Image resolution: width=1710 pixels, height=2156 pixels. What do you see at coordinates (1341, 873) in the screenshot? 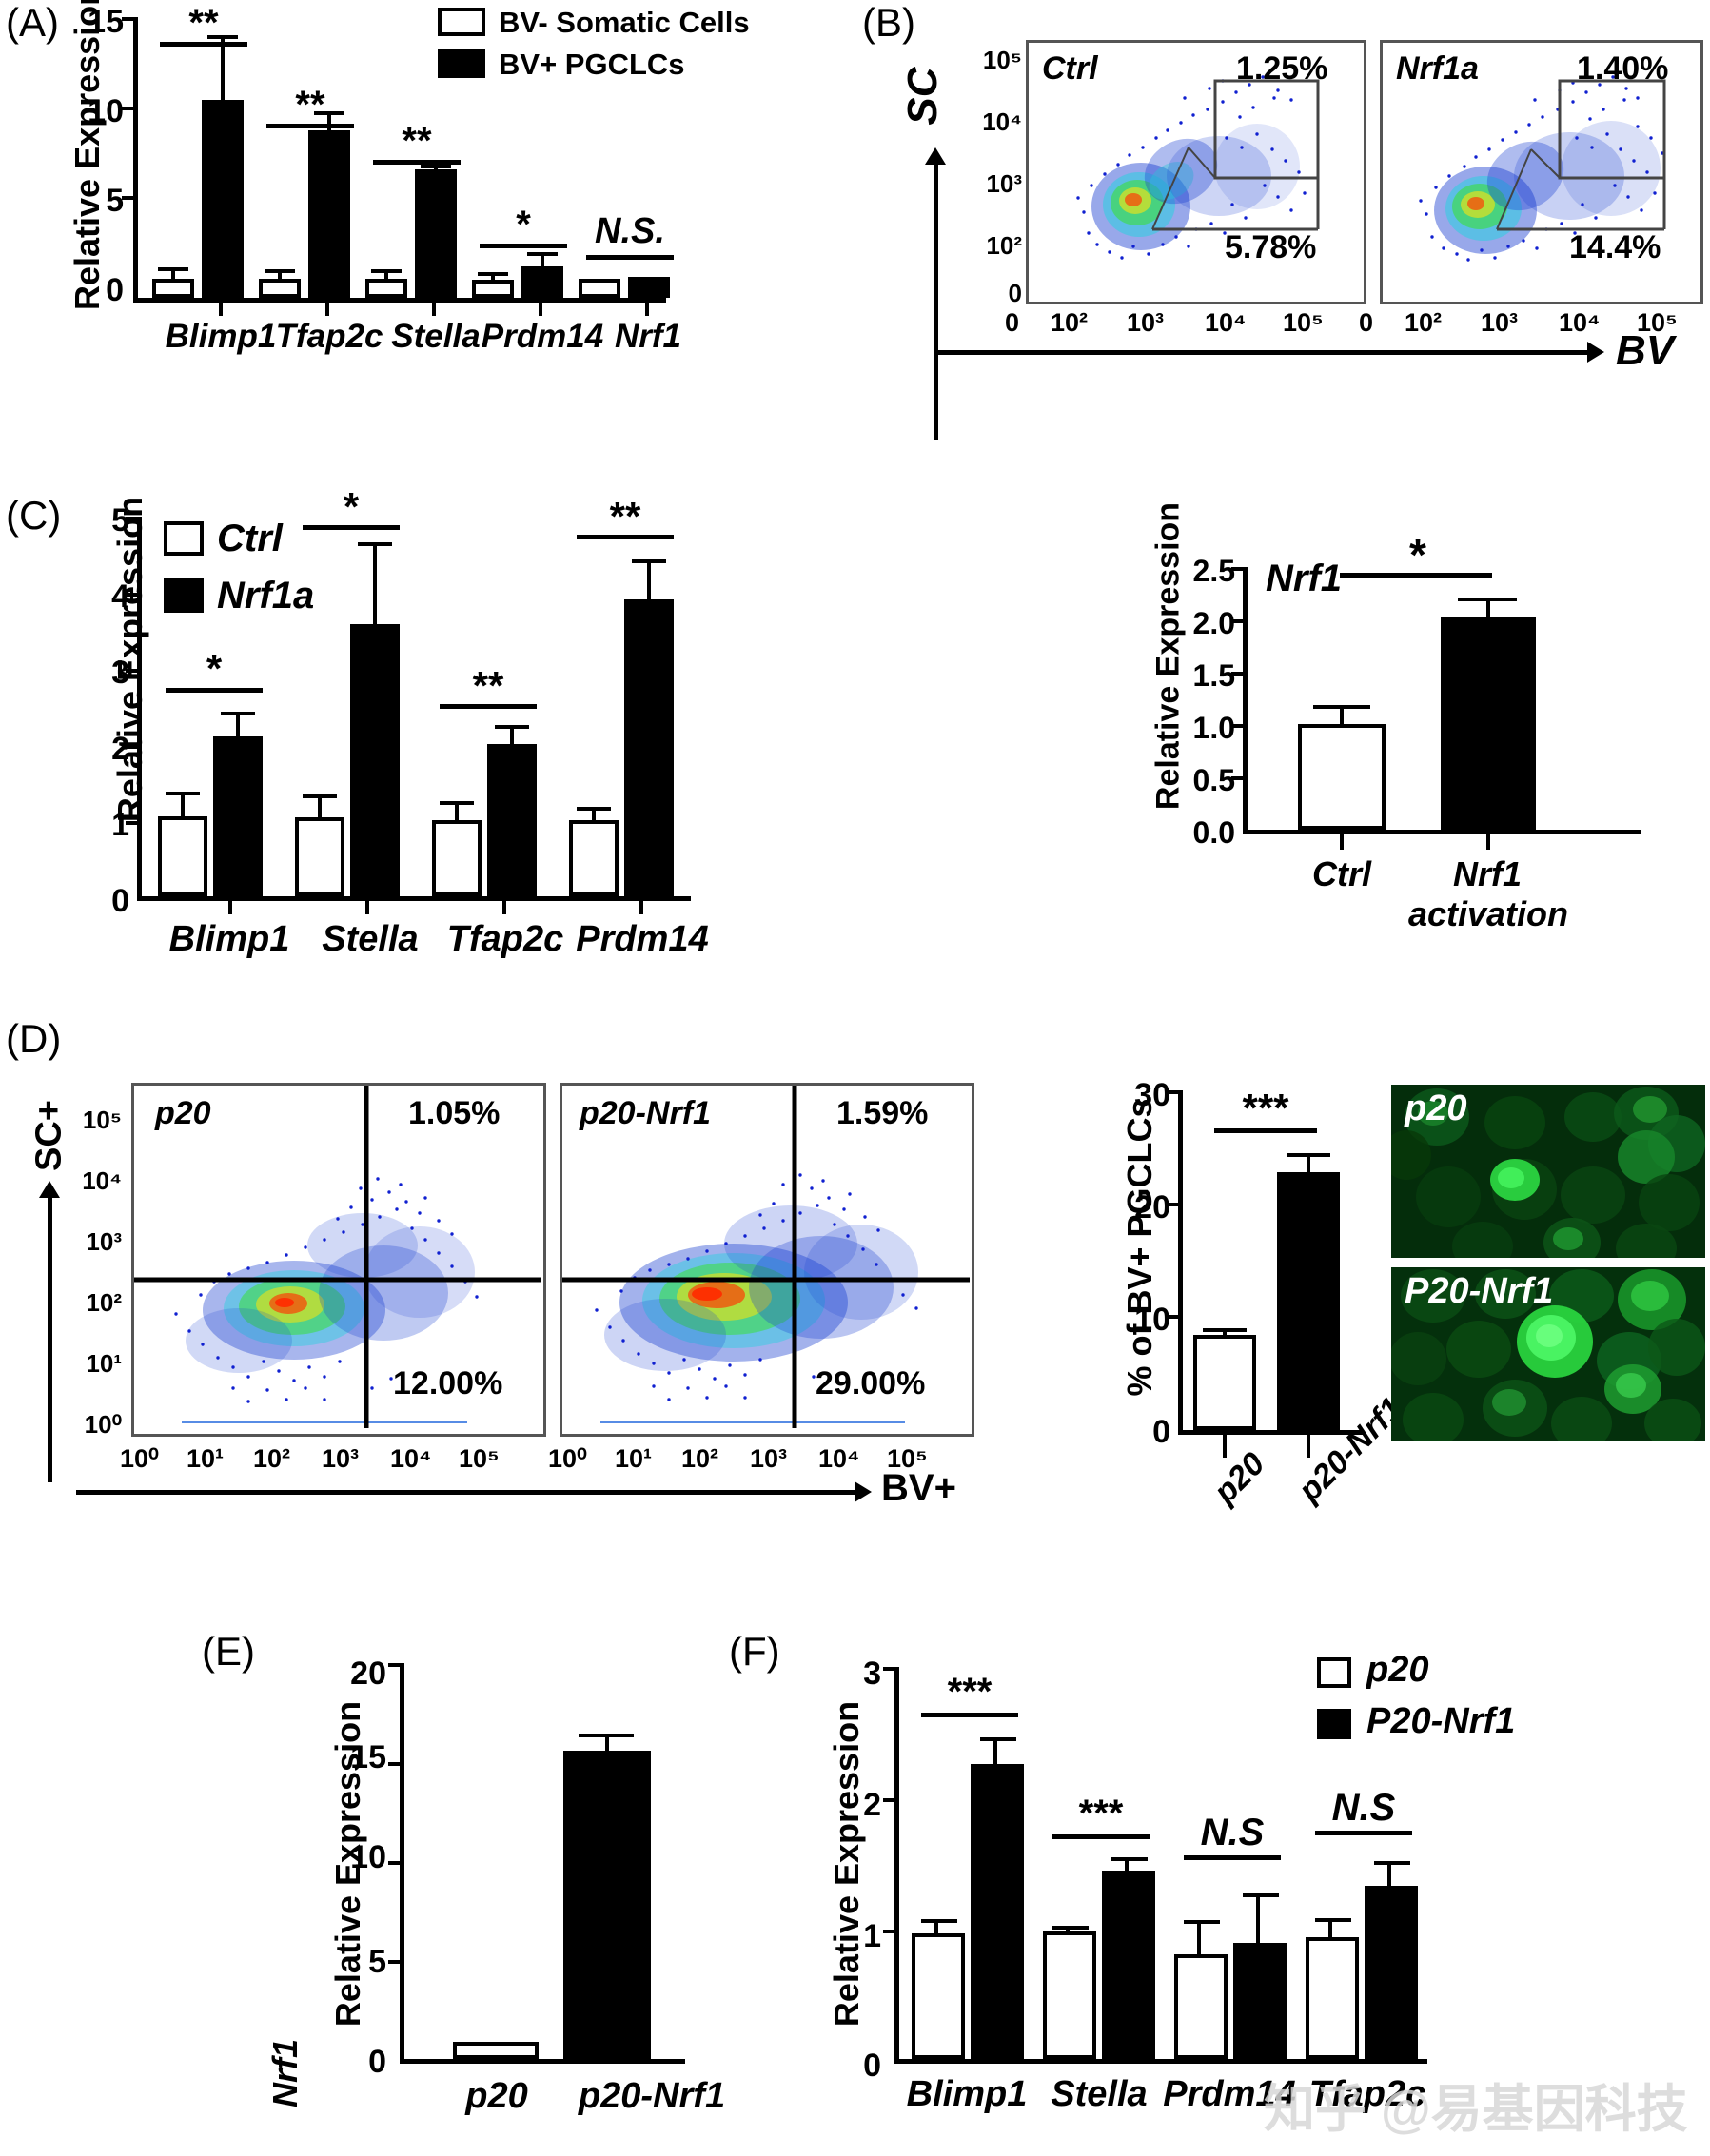
I see `panel-b-bar-category-0: Ctrl` at bounding box center [1341, 873].